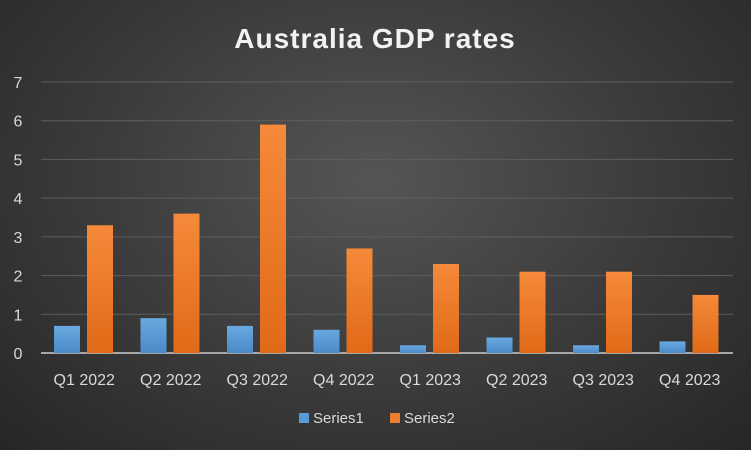  What do you see at coordinates (67, 339) in the screenshot?
I see `bar-series1-q1-2022` at bounding box center [67, 339].